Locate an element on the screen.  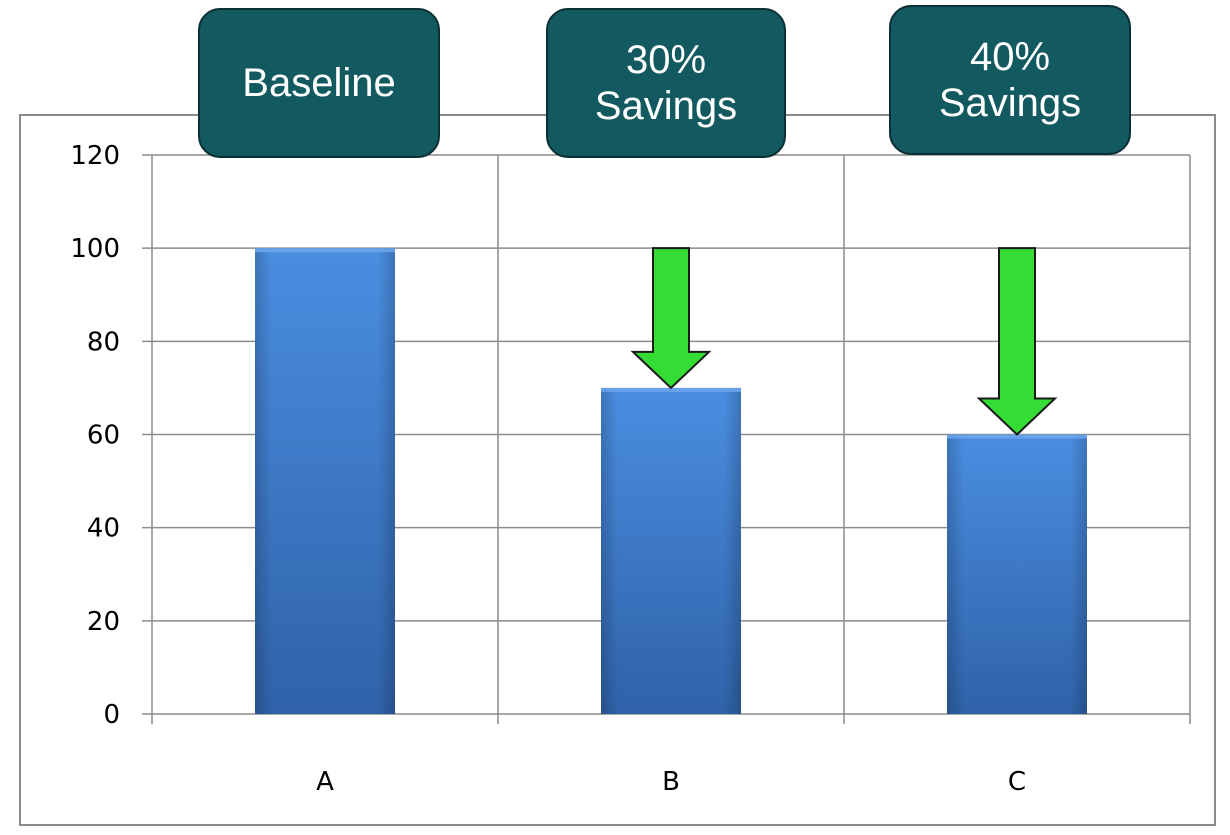
x-tick-label: C is located at coordinates (1017, 782).